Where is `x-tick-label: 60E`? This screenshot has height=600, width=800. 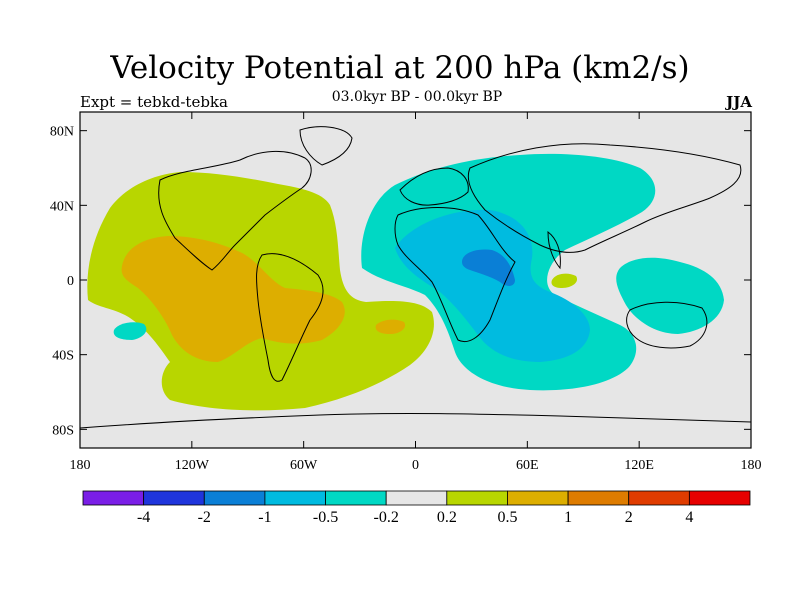 x-tick-label: 60E is located at coordinates (527, 465).